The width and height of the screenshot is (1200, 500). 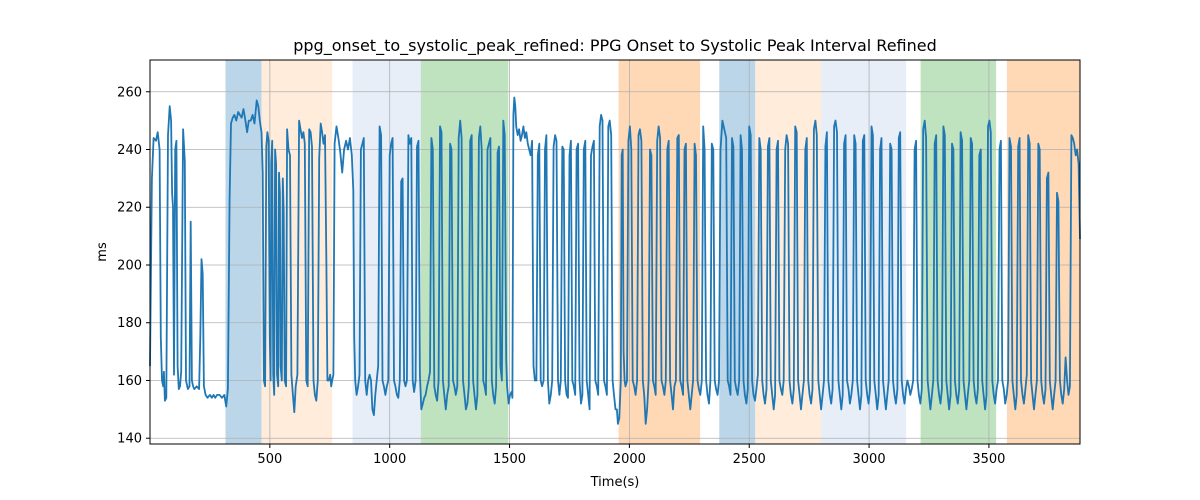 What do you see at coordinates (389, 459) in the screenshot?
I see `x-tick-label: 1000` at bounding box center [389, 459].